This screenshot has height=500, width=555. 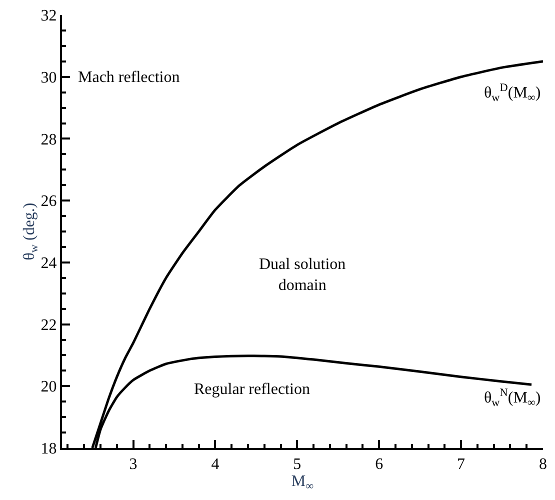 What do you see at coordinates (302, 275) in the screenshot?
I see `annotation: Dual solution domain` at bounding box center [302, 275].